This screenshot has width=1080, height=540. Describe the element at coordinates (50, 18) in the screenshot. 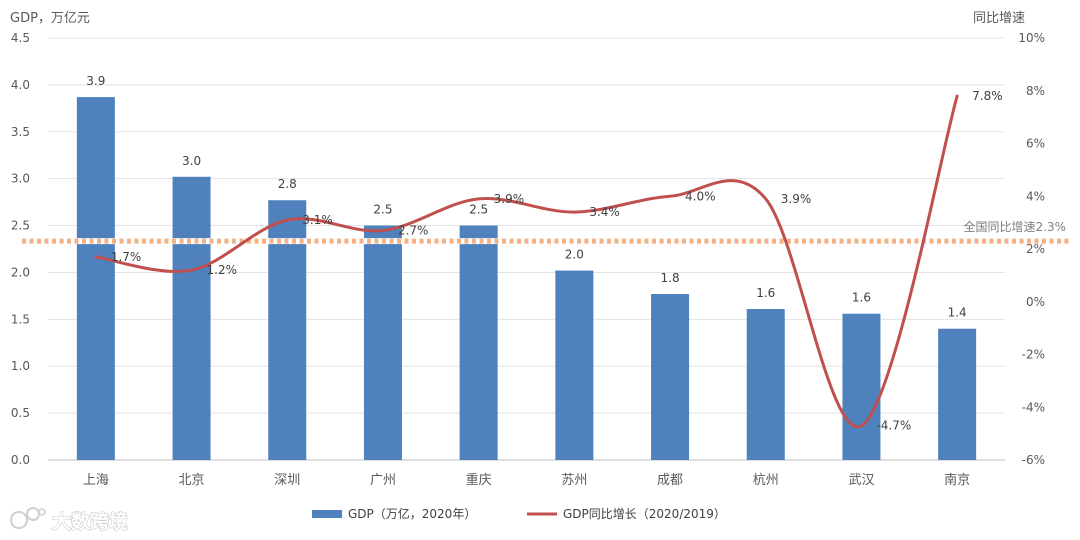

I see `left-axis-title: GDP，万亿元` at that location.